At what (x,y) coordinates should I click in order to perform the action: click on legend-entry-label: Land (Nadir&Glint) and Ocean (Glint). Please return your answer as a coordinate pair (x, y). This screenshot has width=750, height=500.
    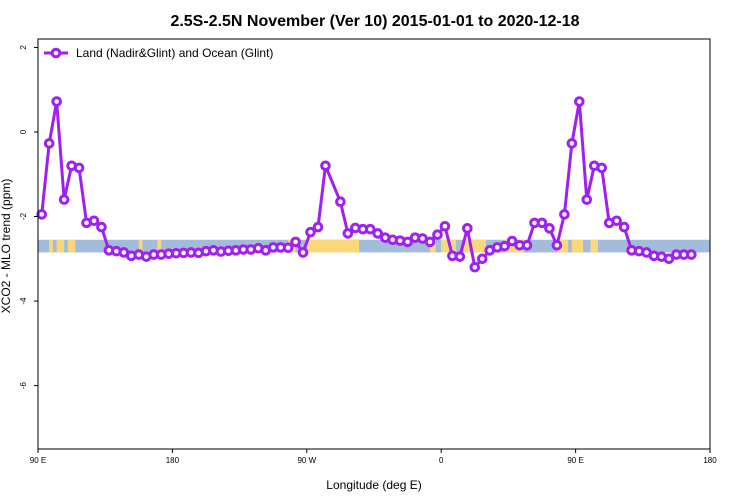
    Looking at the image, I should click on (174, 53).